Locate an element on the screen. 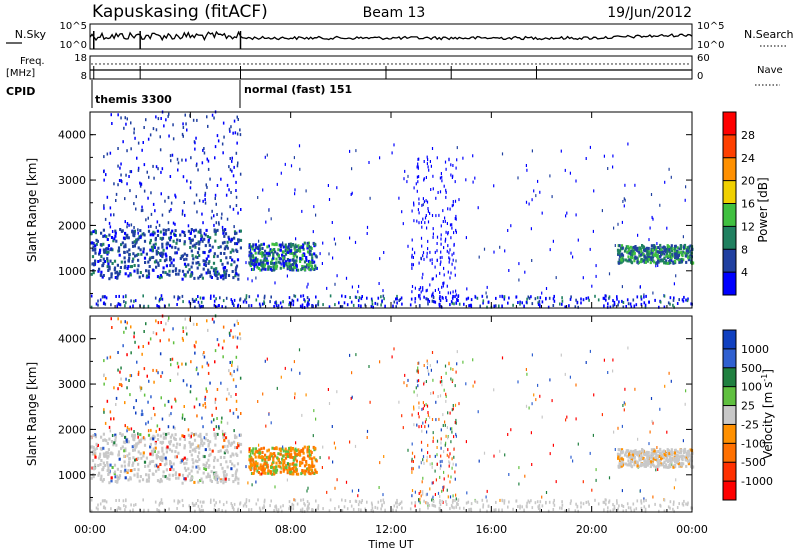 The height and width of the screenshot is (554, 800). power-colorbar-swatch is located at coordinates (729, 283).